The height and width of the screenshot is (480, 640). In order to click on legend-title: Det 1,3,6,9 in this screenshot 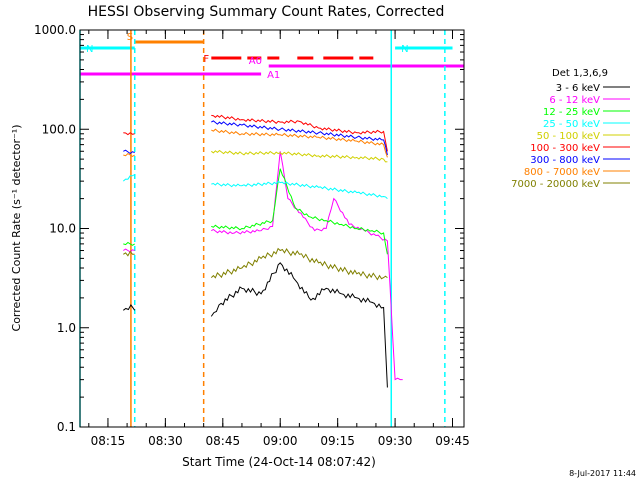, I will do `click(580, 73)`.